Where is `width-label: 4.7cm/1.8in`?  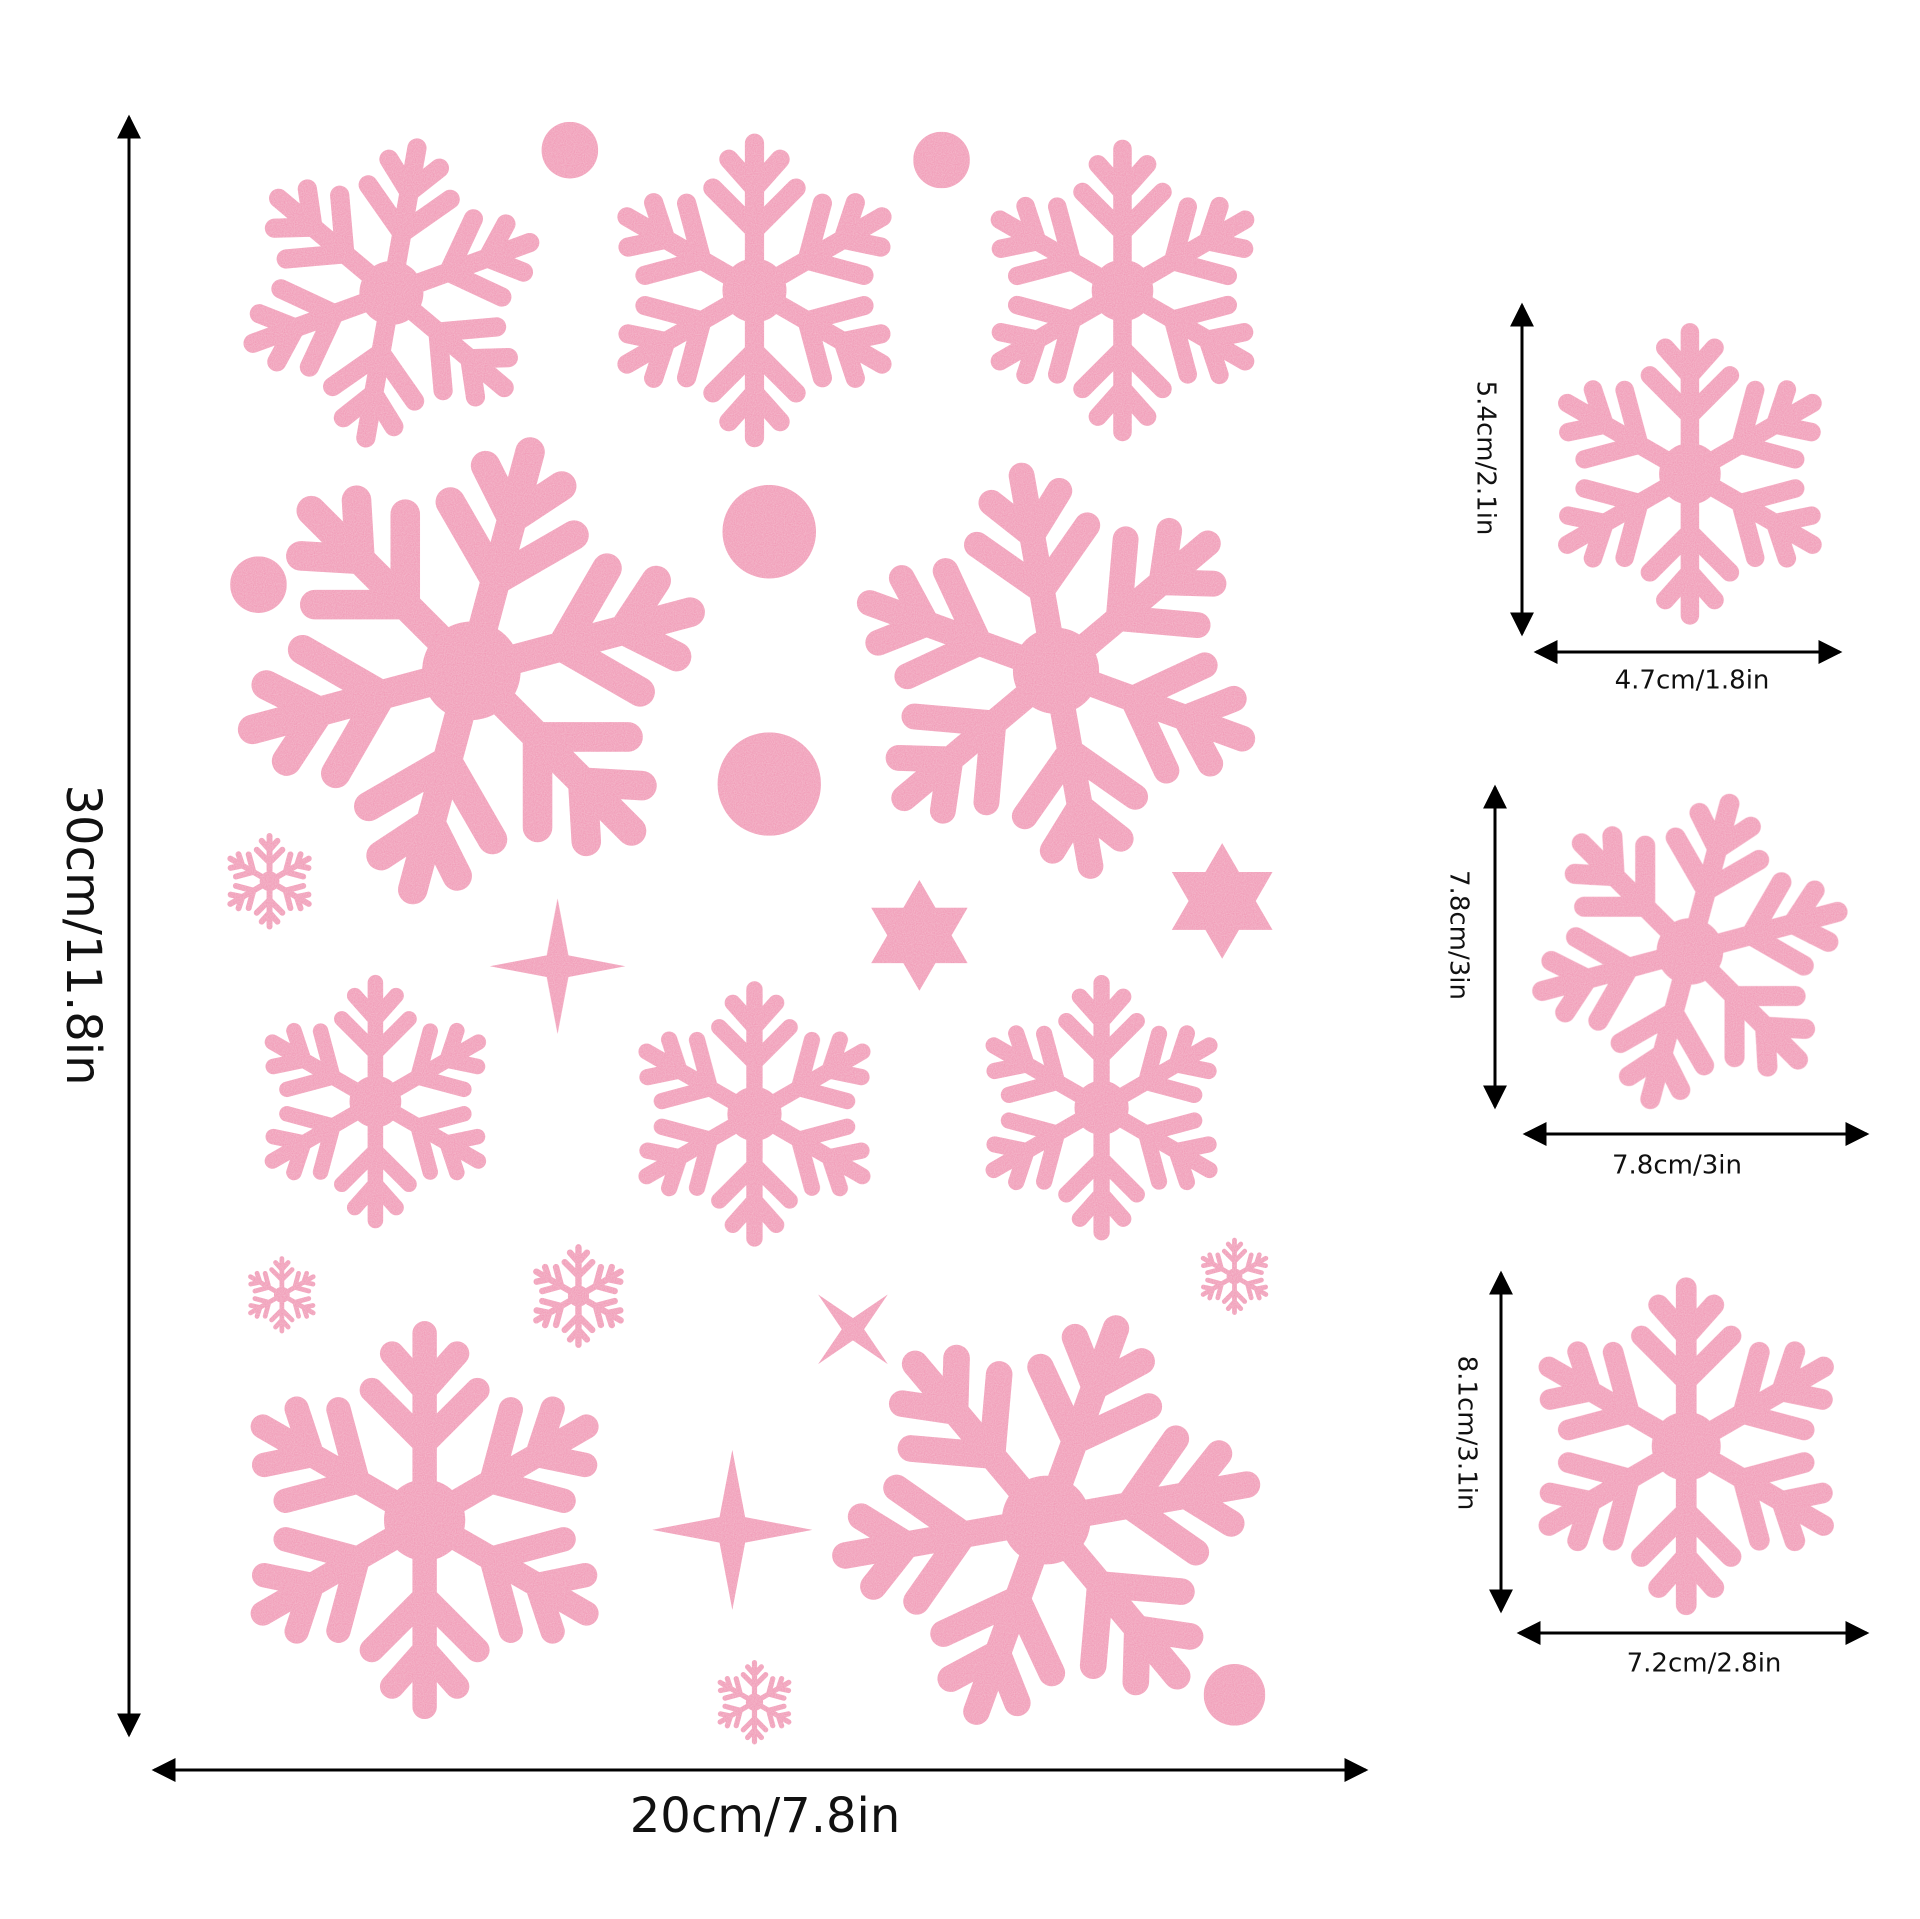 width-label: 4.7cm/1.8in is located at coordinates (1692, 681).